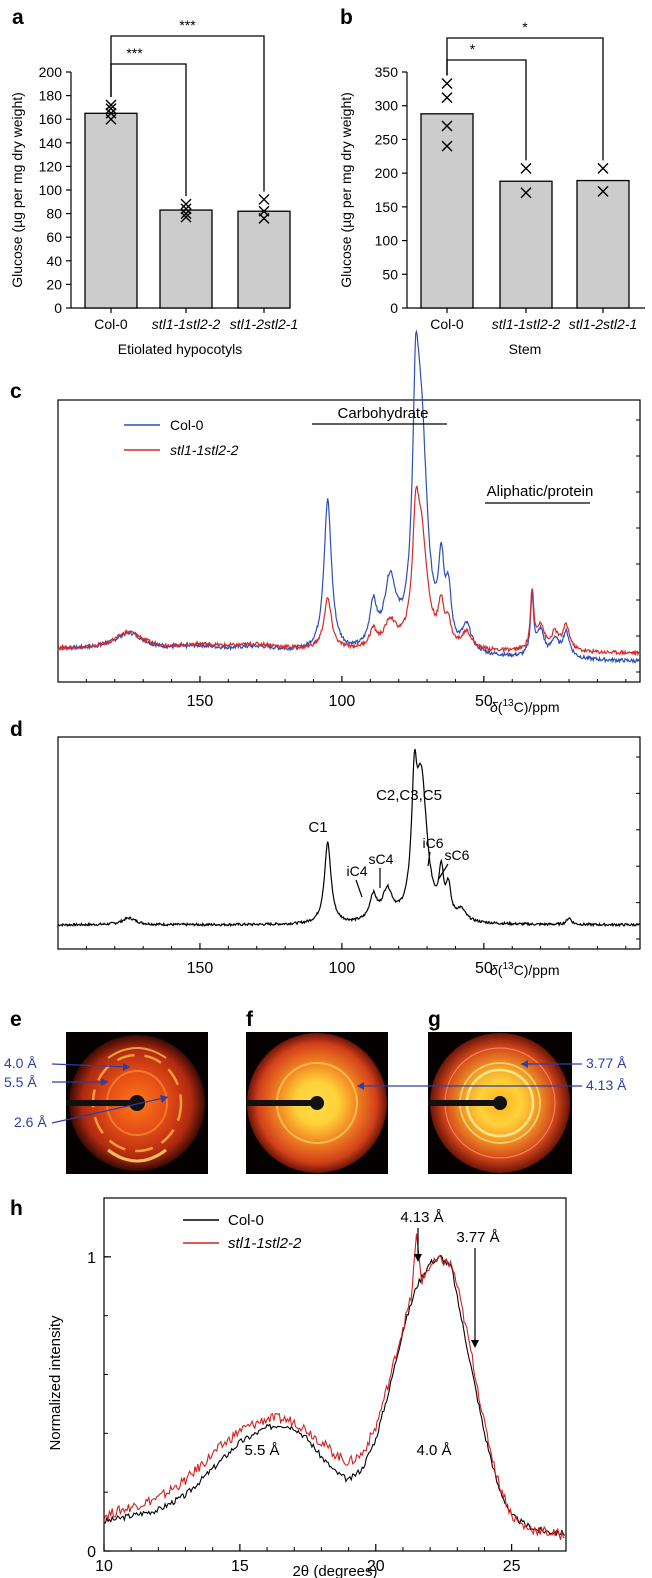 The width and height of the screenshot is (652, 1578). What do you see at coordinates (359, 888) in the screenshot?
I see `peak-pointer-iC4` at bounding box center [359, 888].